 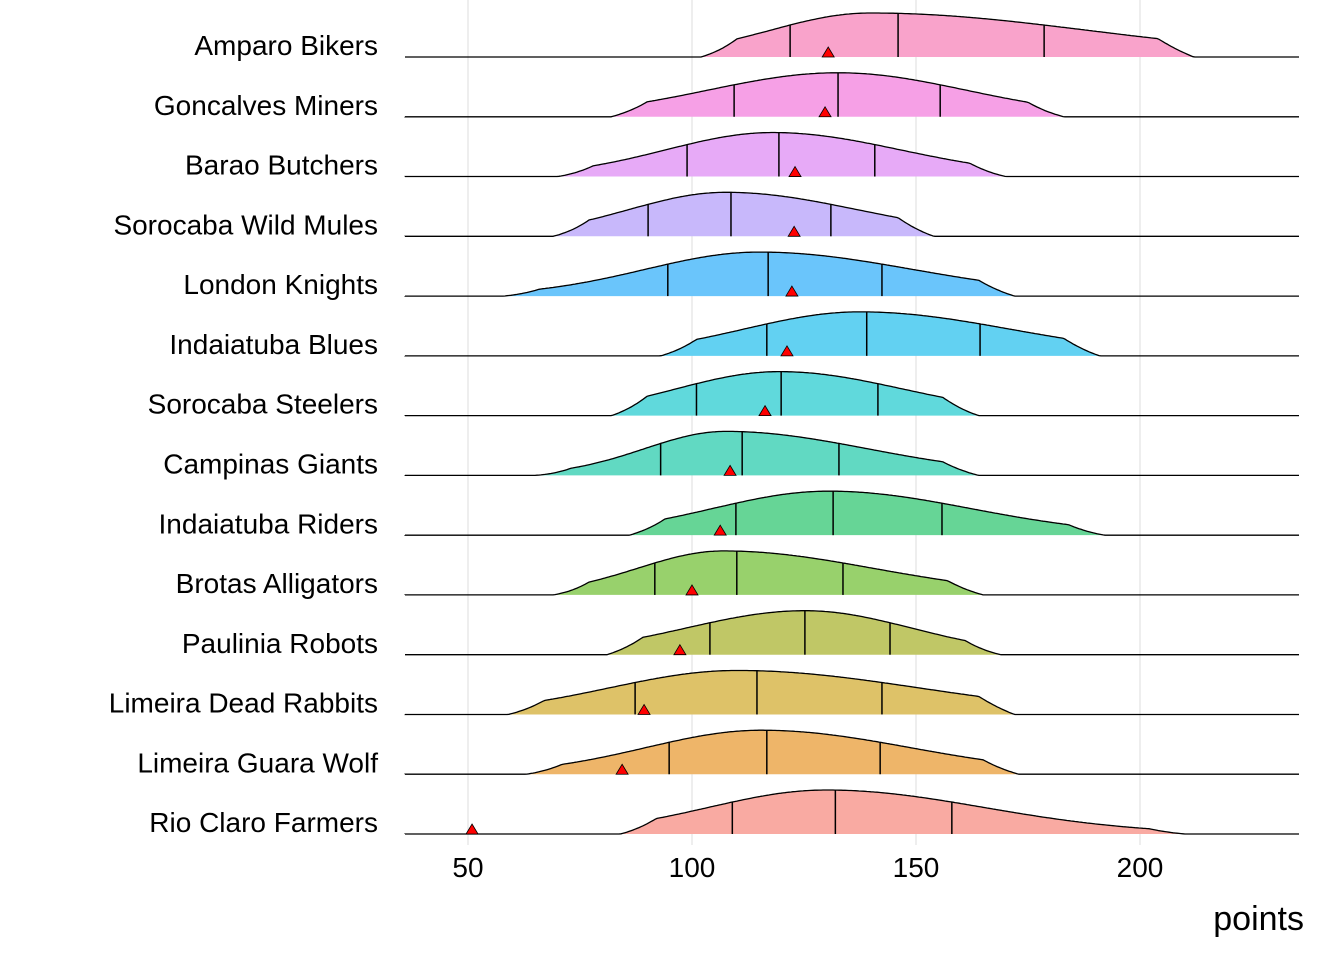 What do you see at coordinates (277, 583) in the screenshot?
I see `y-axis-label: Brotas Alligators` at bounding box center [277, 583].